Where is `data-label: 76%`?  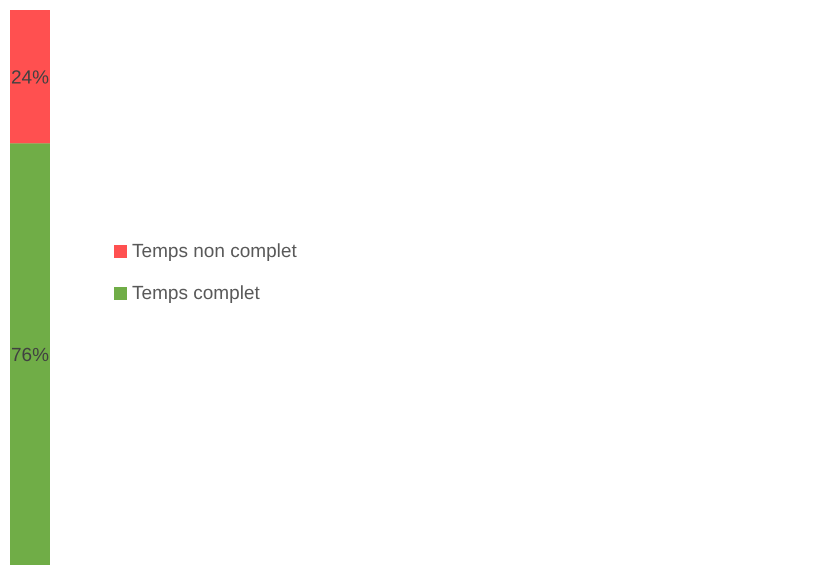
data-label: 76% is located at coordinates (30, 355).